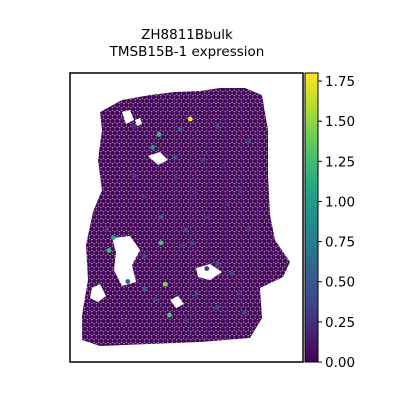  Describe the element at coordinates (340, 202) in the screenshot. I see `colorbar-tick-label: 1.00` at that location.